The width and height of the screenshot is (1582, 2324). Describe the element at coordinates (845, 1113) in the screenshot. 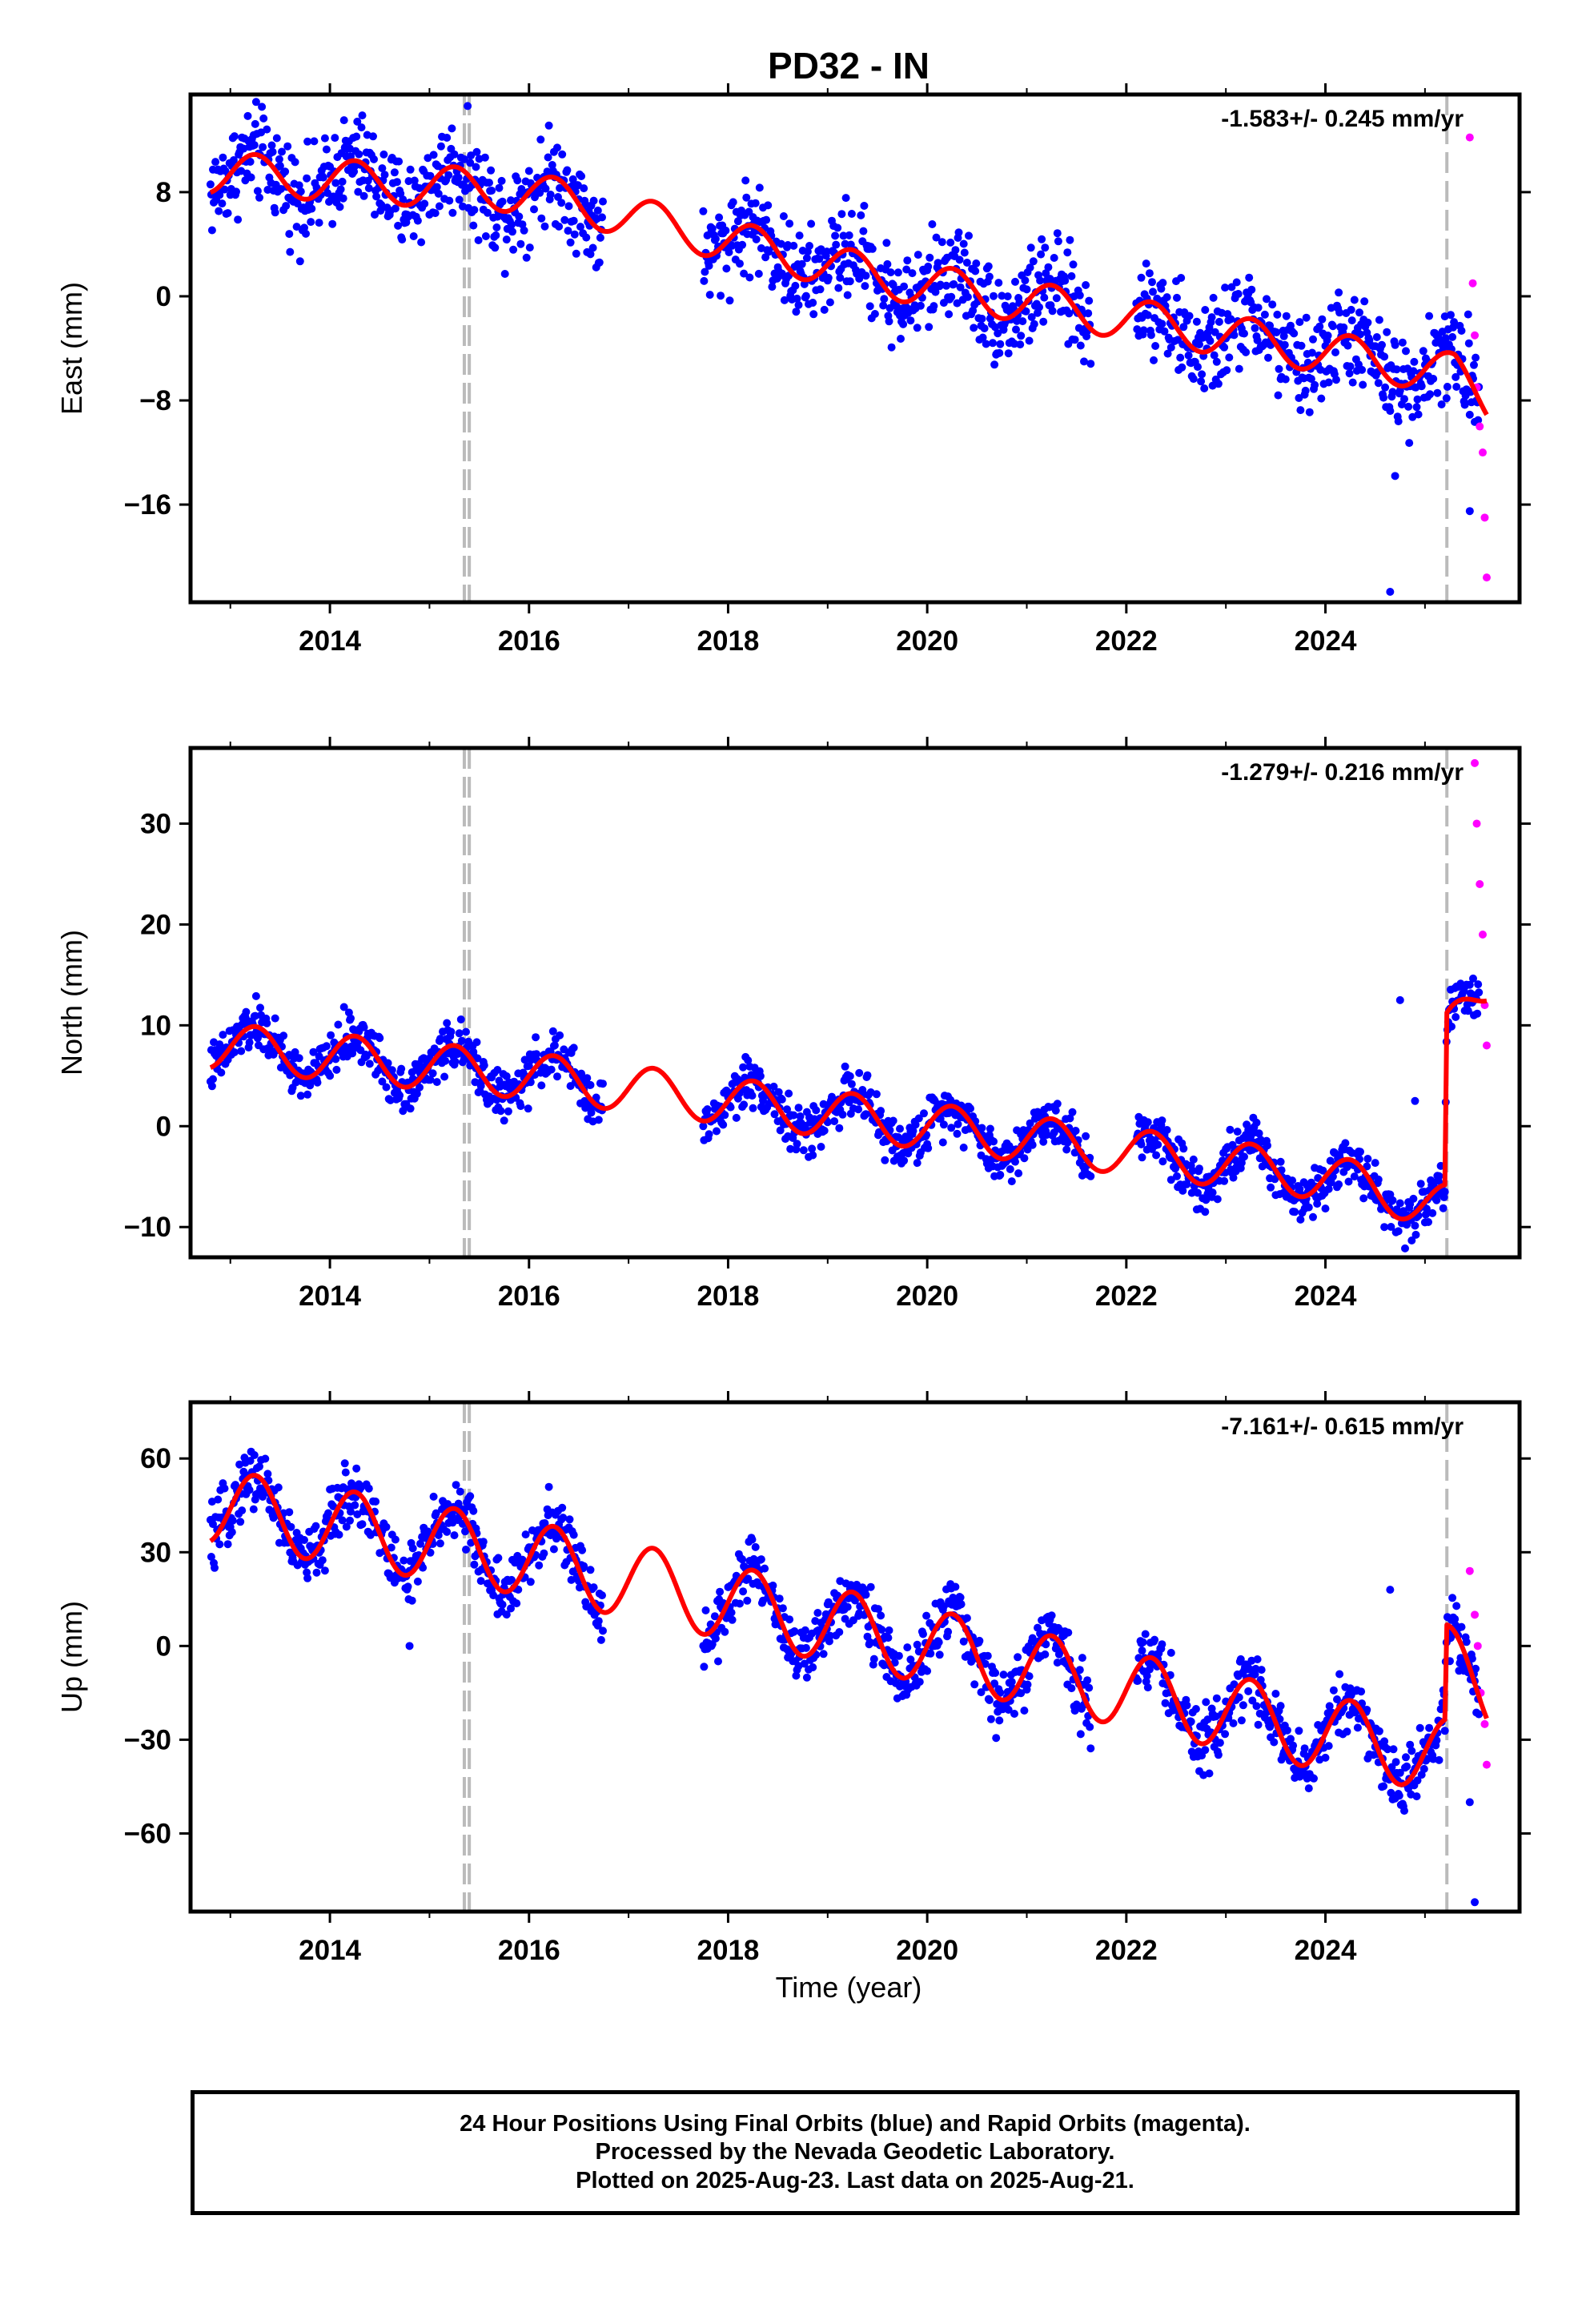

I see `final-orbit-points` at that location.